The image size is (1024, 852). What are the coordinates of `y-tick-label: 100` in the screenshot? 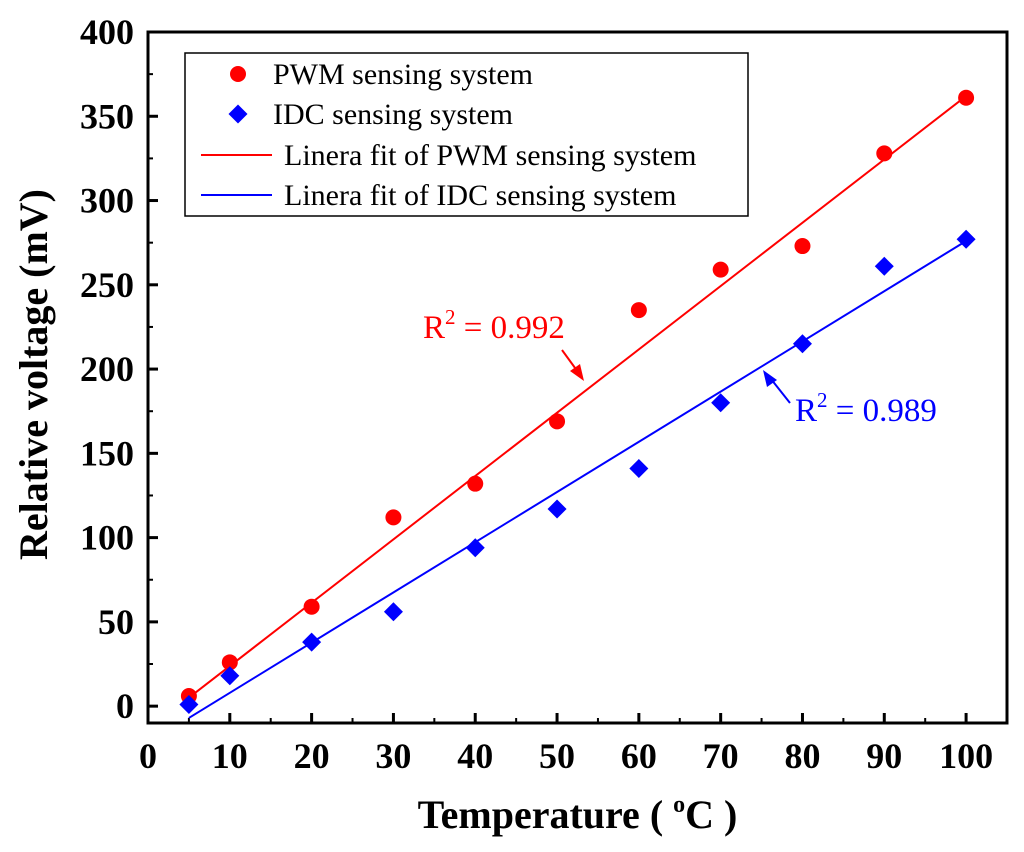 It's located at (107, 538).